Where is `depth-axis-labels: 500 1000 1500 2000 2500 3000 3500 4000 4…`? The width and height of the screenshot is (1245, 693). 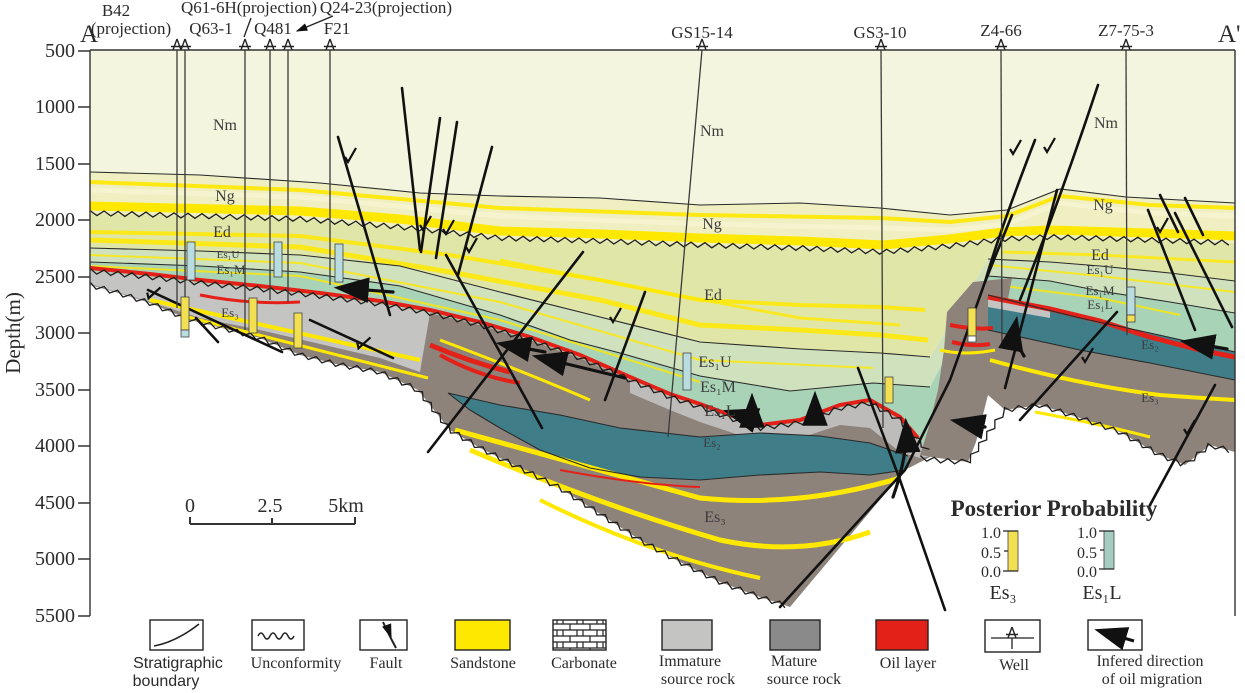
depth-axis-labels: 500 1000 1500 2000 2500 3000 3500 4000 4… is located at coordinates (55, 333).